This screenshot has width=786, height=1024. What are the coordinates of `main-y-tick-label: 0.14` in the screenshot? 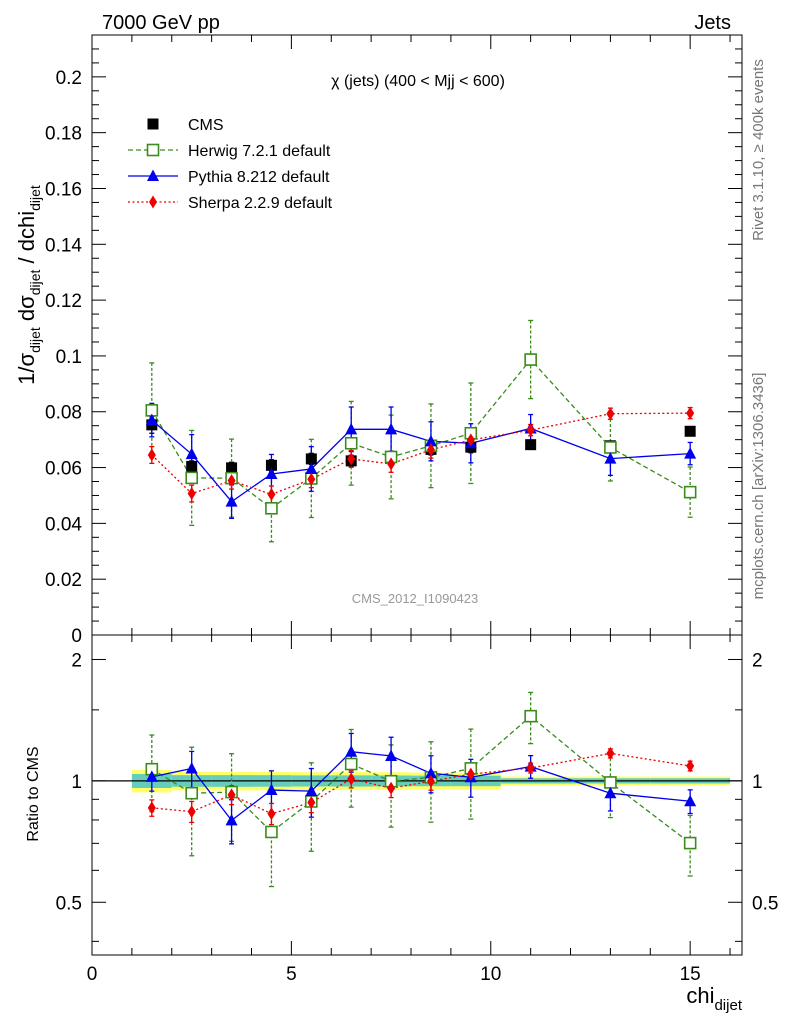 It's located at (63, 245).